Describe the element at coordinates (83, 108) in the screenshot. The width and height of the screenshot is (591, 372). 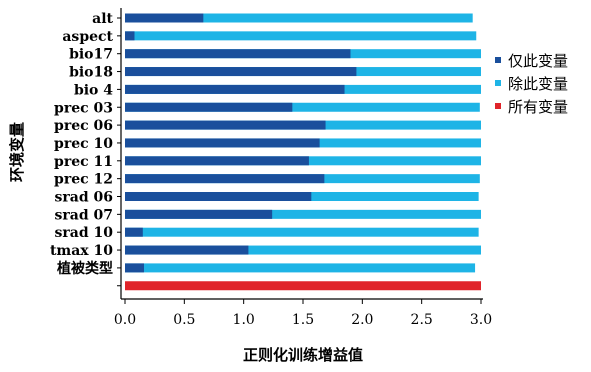
I see `y-tick-label: prec 03` at that location.